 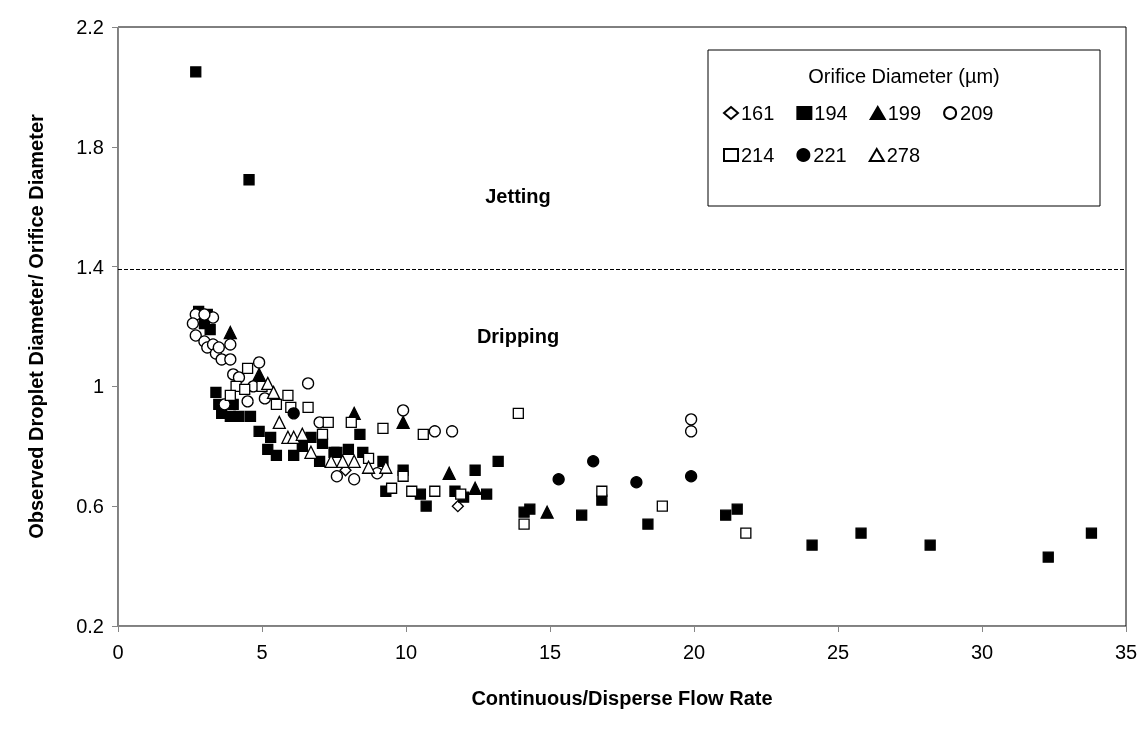 What do you see at coordinates (758, 155) in the screenshot?
I see `legend-label: 214` at bounding box center [758, 155].